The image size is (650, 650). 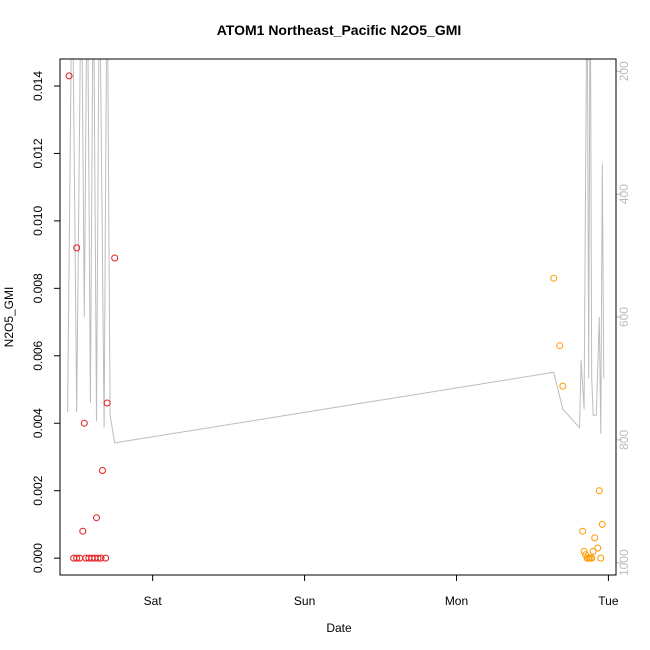 What do you see at coordinates (339, 30) in the screenshot?
I see `chart-title: ATOM1 Northeast_Pacific N2O5_GMI` at bounding box center [339, 30].